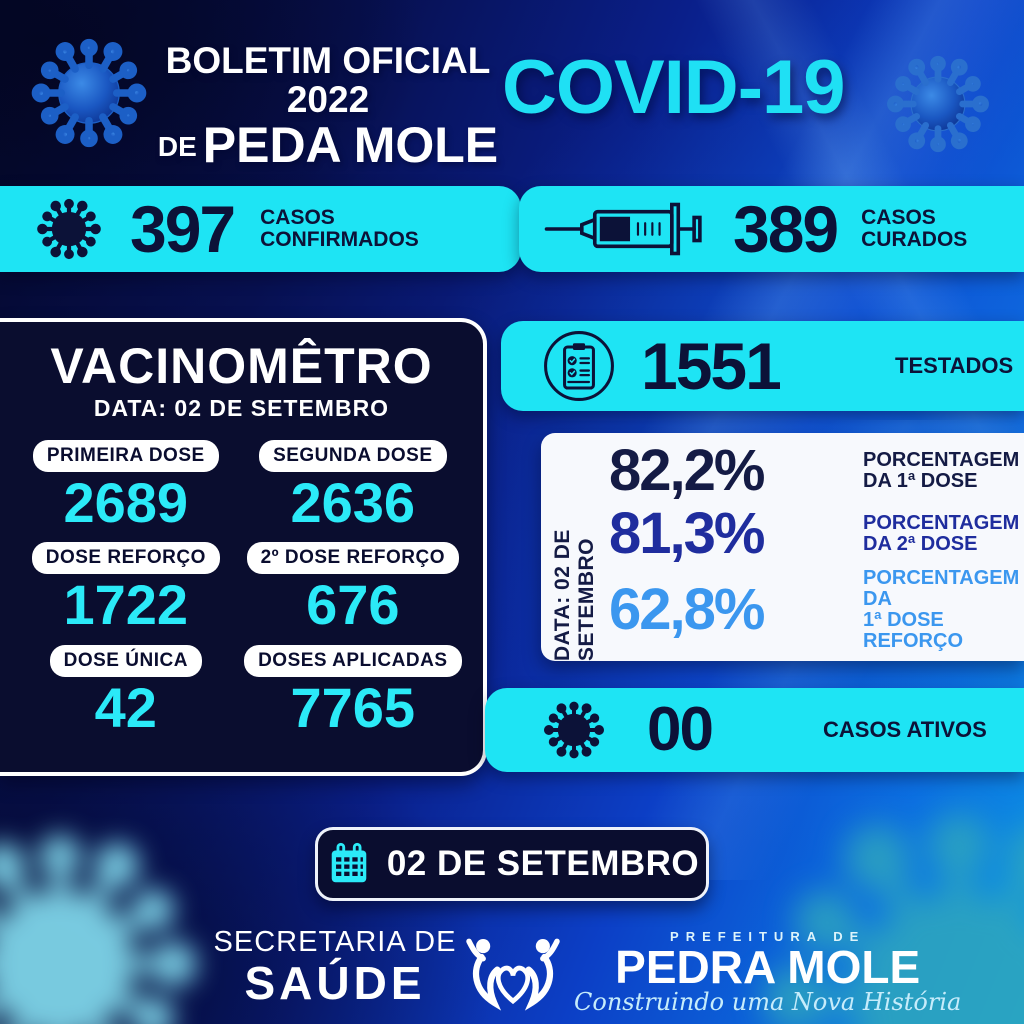  What do you see at coordinates (353, 708) in the screenshot?
I see `dose-stat-value: 7765` at bounding box center [353, 708].